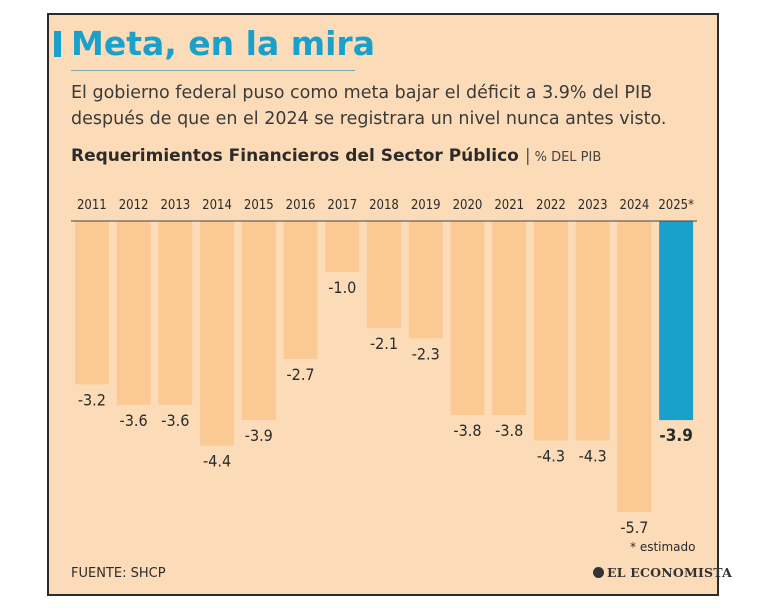 Image resolution: width=768 pixels, height=611 pixels. What do you see at coordinates (342, 287) in the screenshot?
I see `value-label: -1.0` at bounding box center [342, 287].